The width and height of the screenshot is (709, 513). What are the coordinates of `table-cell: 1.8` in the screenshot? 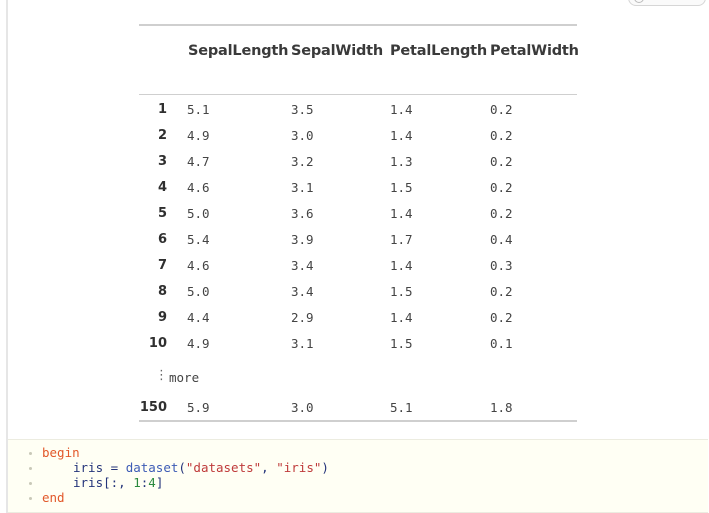 It's located at (501, 407).